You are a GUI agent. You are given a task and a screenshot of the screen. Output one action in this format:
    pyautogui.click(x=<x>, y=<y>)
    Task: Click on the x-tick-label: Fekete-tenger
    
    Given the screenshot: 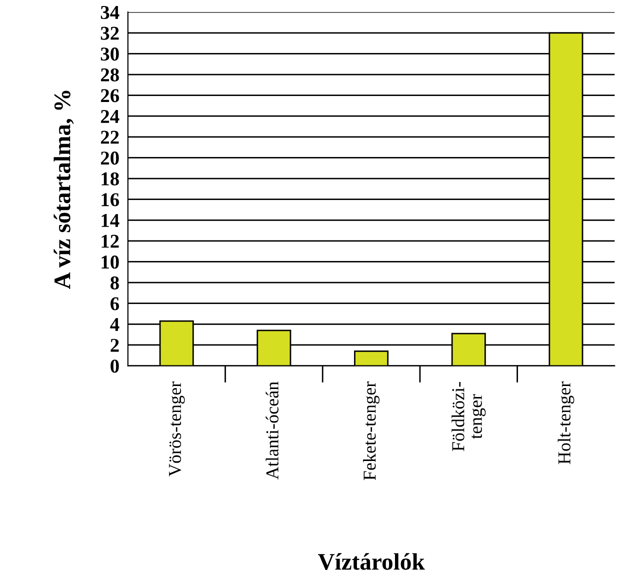 What is the action you would take?
    pyautogui.click(x=371, y=431)
    